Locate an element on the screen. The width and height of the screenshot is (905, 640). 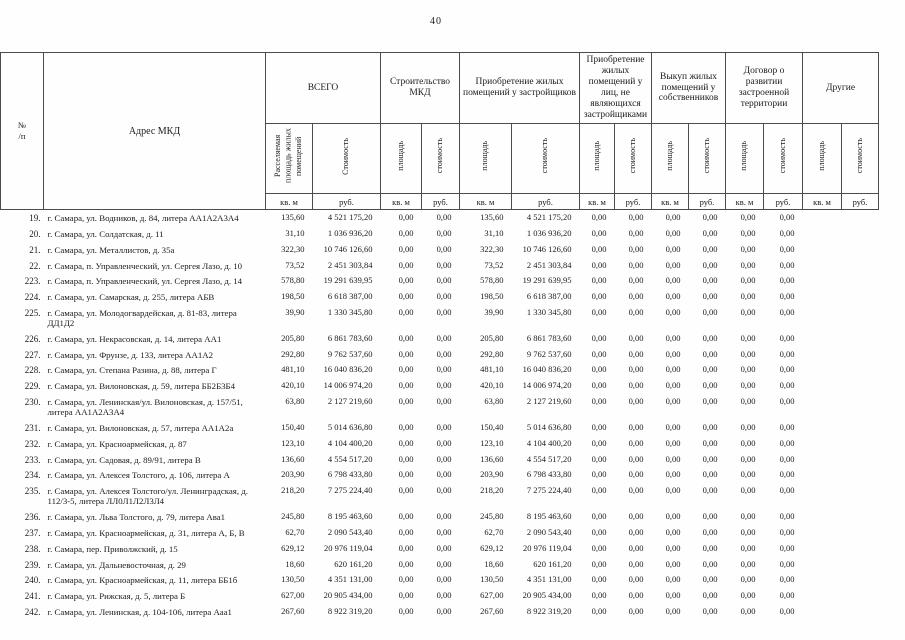
row-number: 223. is located at coordinates (32, 281).